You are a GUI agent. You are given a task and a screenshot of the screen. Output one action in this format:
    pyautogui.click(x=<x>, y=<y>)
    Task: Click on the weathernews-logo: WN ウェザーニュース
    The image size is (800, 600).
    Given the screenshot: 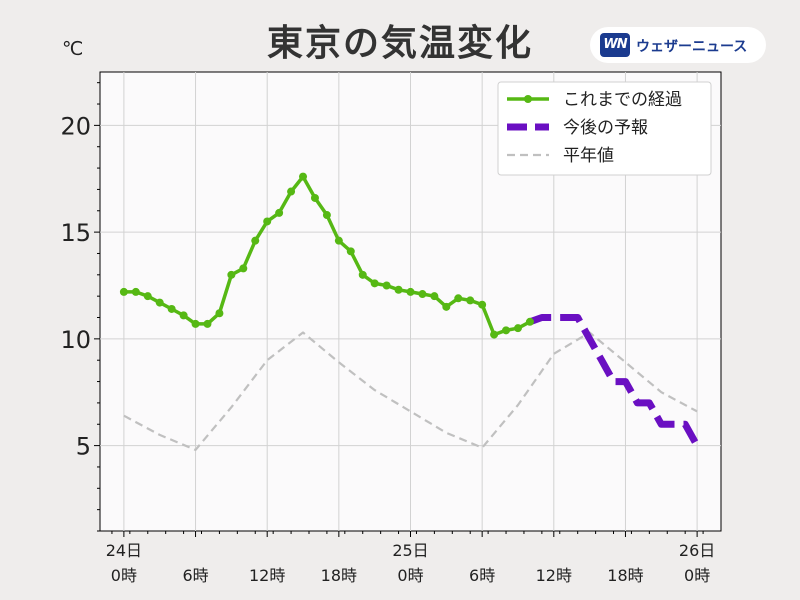 What is the action you would take?
    pyautogui.click(x=678, y=45)
    